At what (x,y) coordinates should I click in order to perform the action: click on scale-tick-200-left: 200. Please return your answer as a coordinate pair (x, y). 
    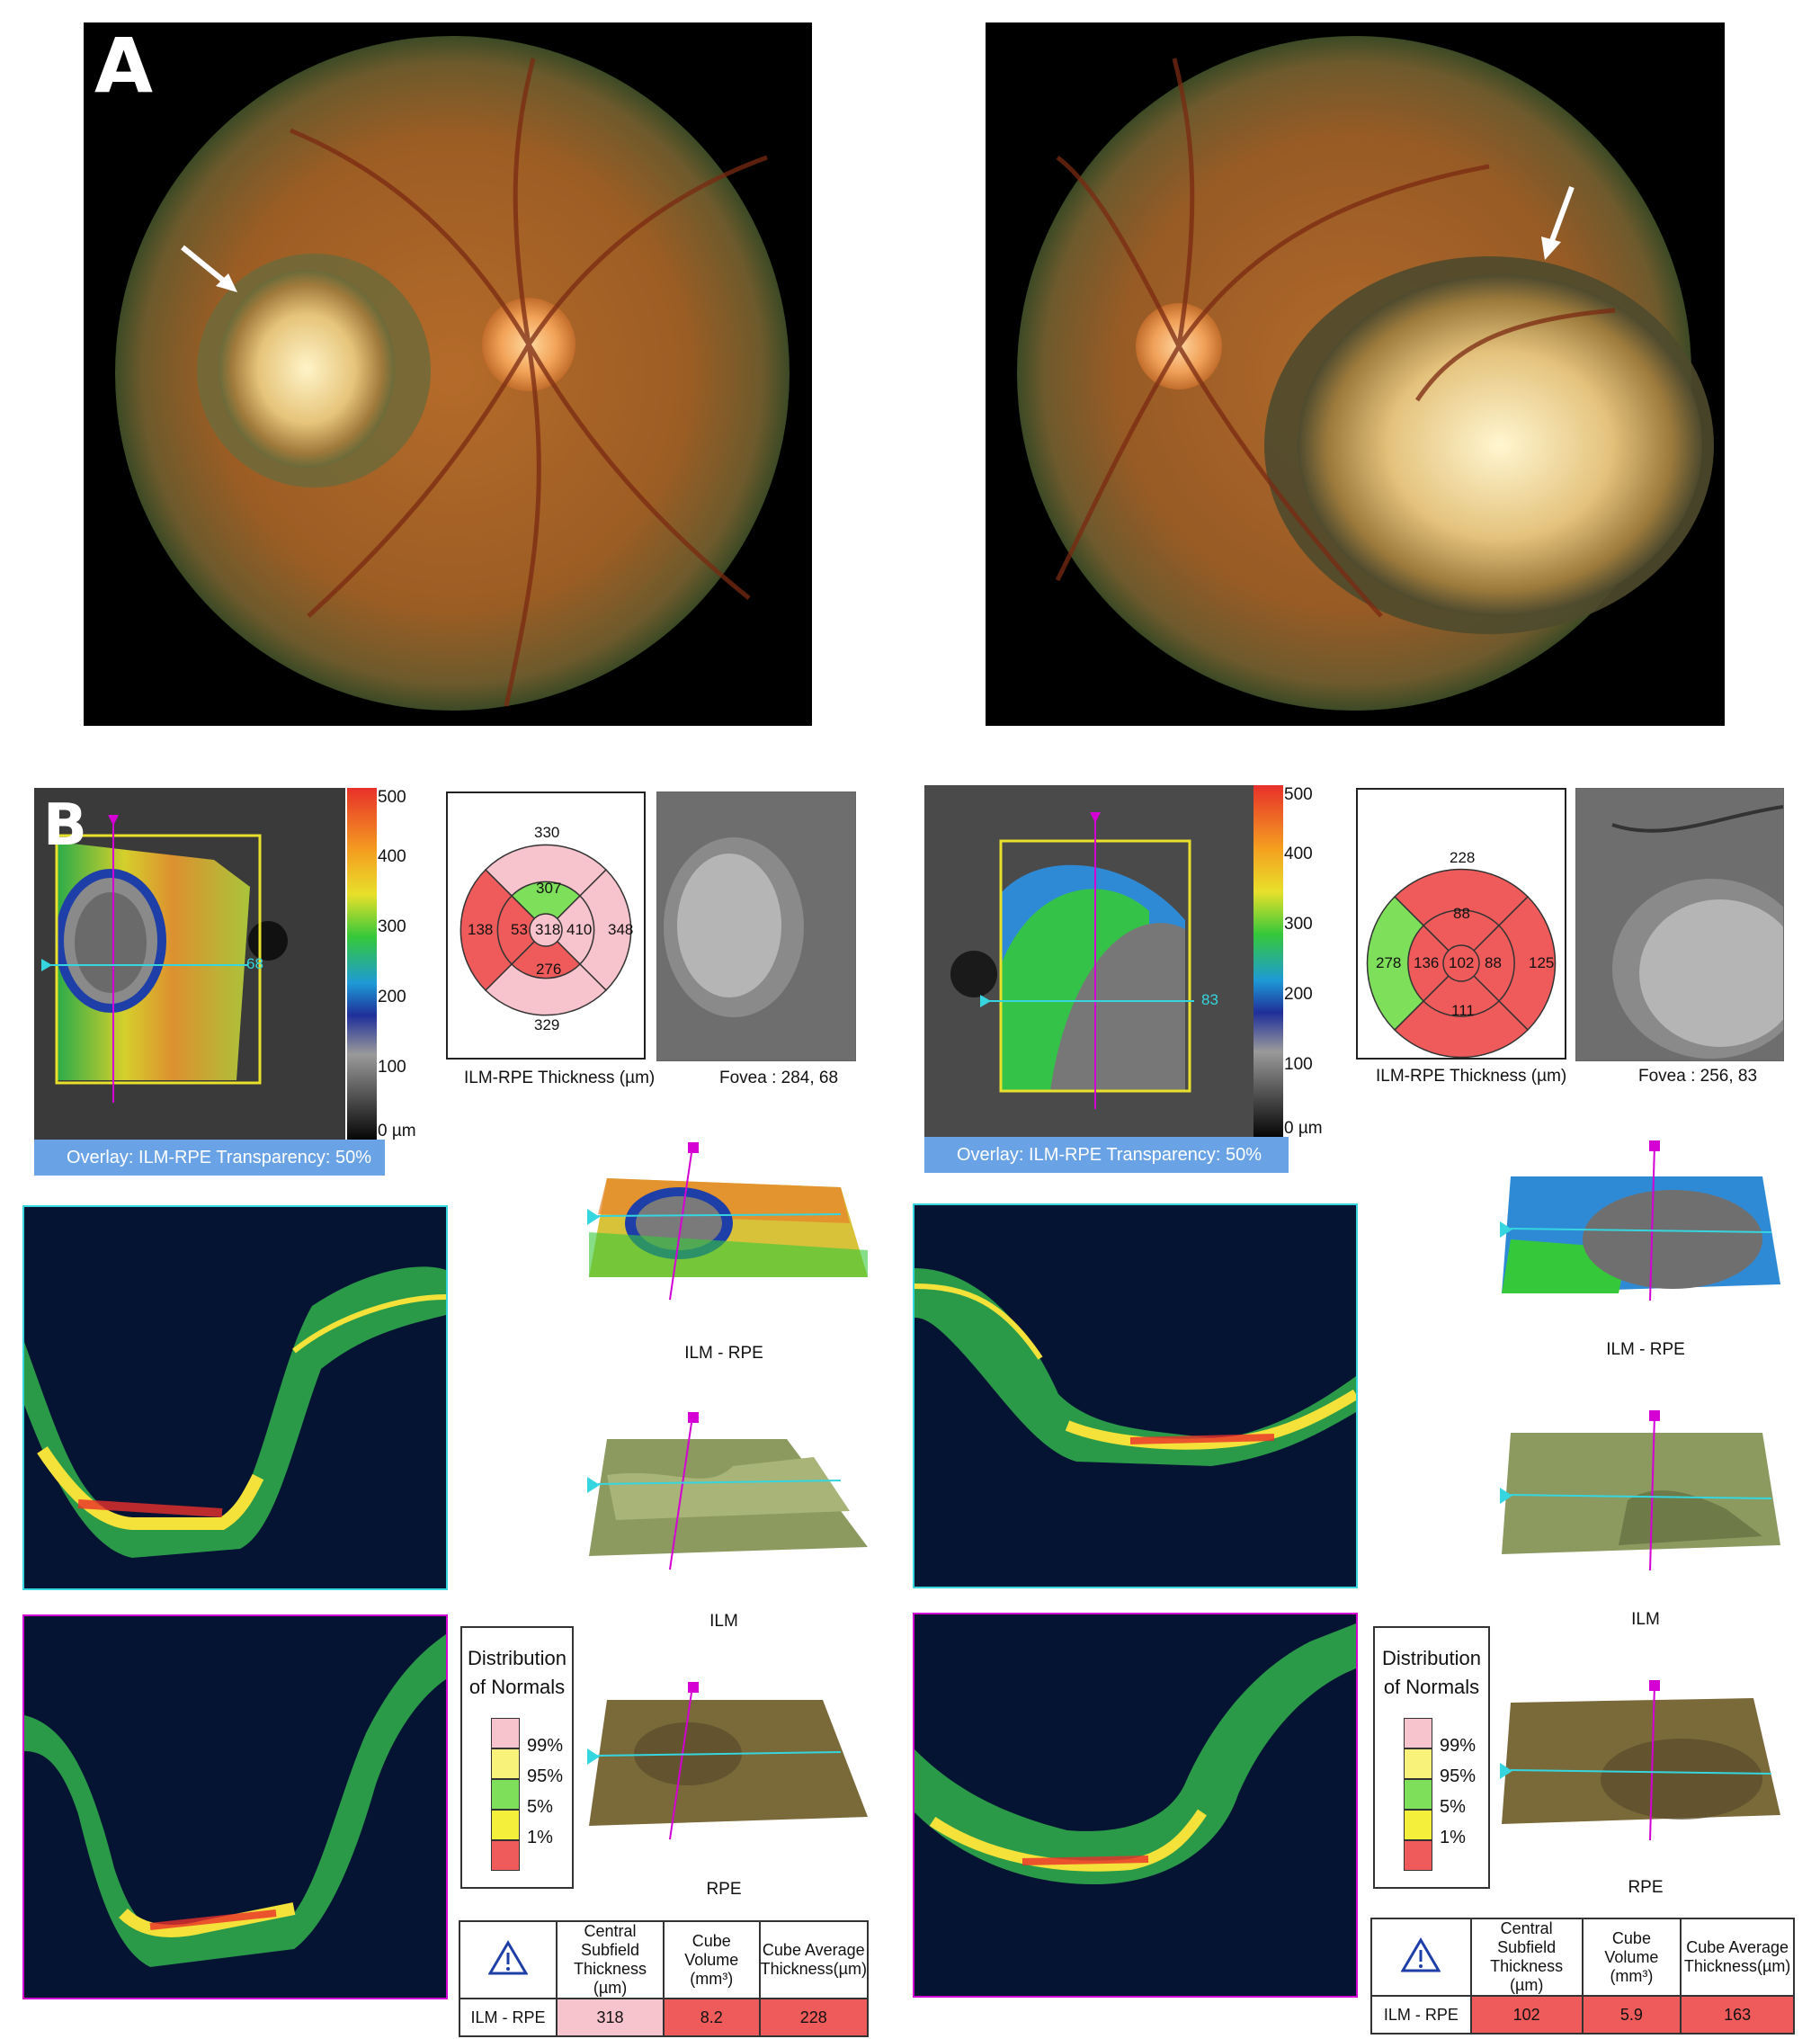
    Looking at the image, I should click on (392, 997).